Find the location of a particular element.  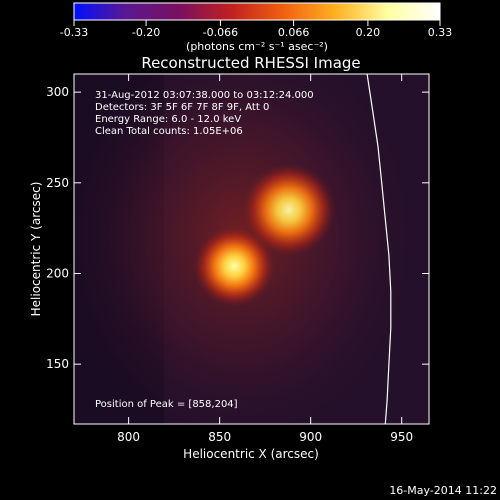

annotation-line: Clean Total counts: 1.05E+06 is located at coordinates (169, 131).